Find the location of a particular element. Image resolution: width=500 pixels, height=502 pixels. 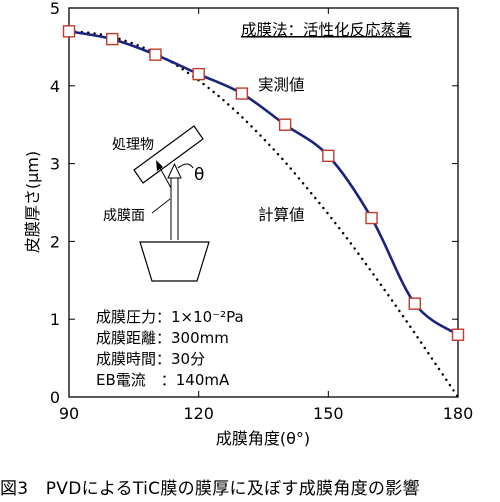

normal-arrow-head-shape is located at coordinates (159, 165).